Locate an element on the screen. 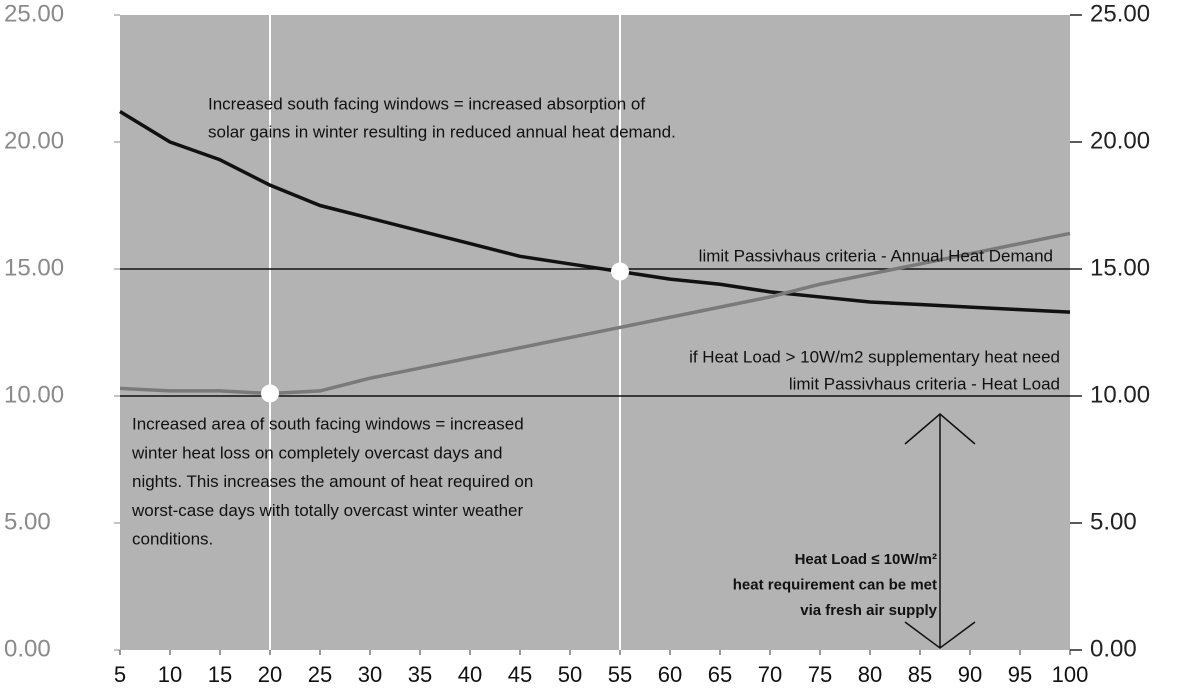 The height and width of the screenshot is (696, 1183). x-tick-label: 70 is located at coordinates (770, 674).